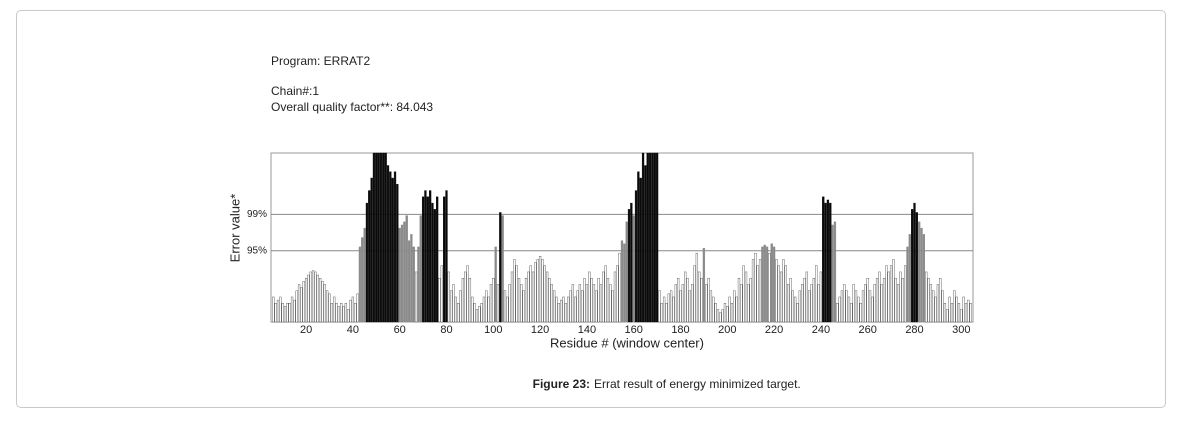  I want to click on x-tick-label: 20, so click(306, 330).